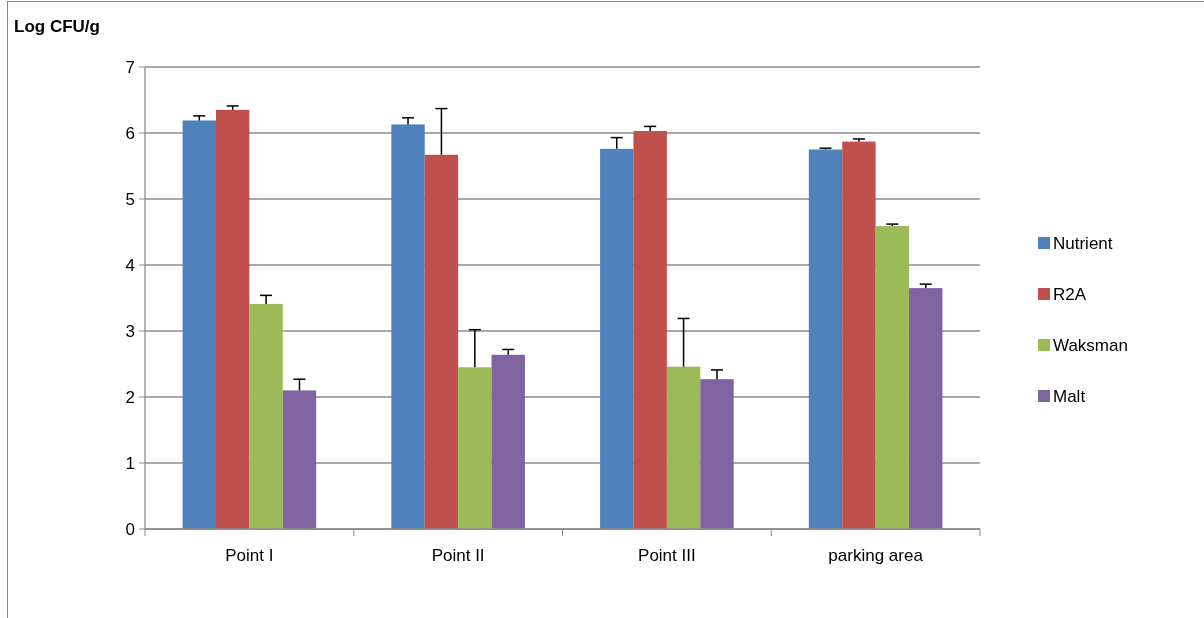 This screenshot has height=618, width=1204. I want to click on x-tick-label: Point I, so click(249, 555).